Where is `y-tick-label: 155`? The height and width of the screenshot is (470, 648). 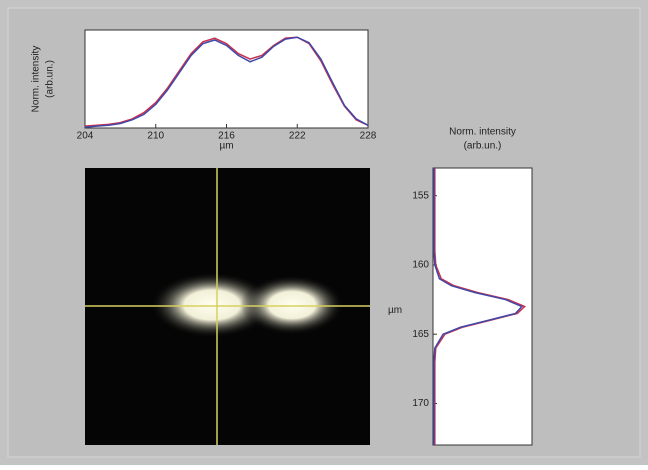 y-tick-label: 155 is located at coordinates (420, 195).